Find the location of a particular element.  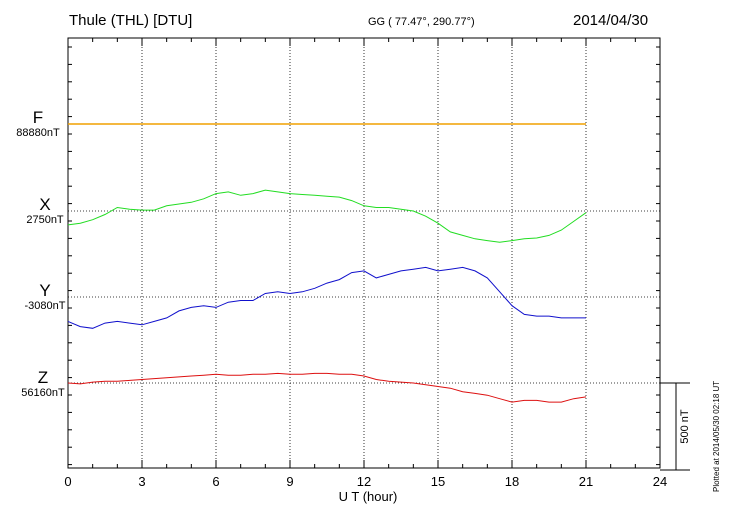

baseline-value-x: 2750nT is located at coordinates (45, 220).